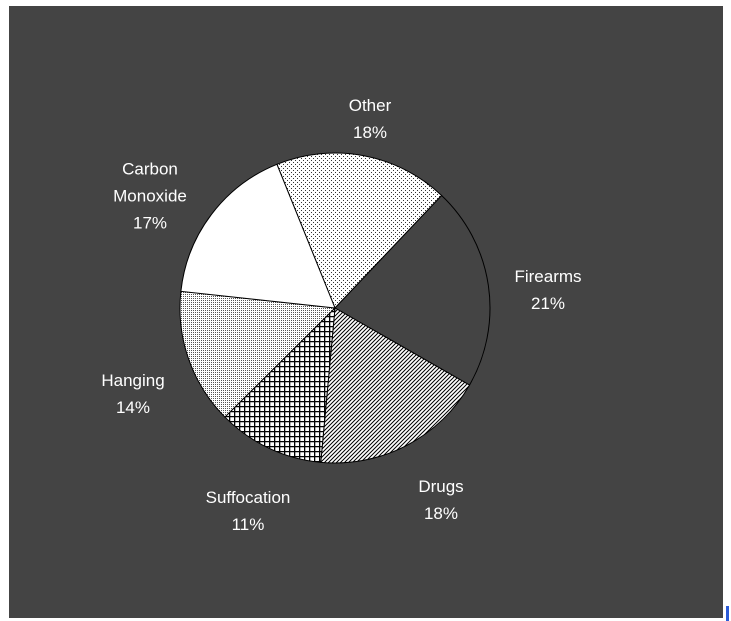  I want to click on pie-slice-drugs, so click(395, 385).